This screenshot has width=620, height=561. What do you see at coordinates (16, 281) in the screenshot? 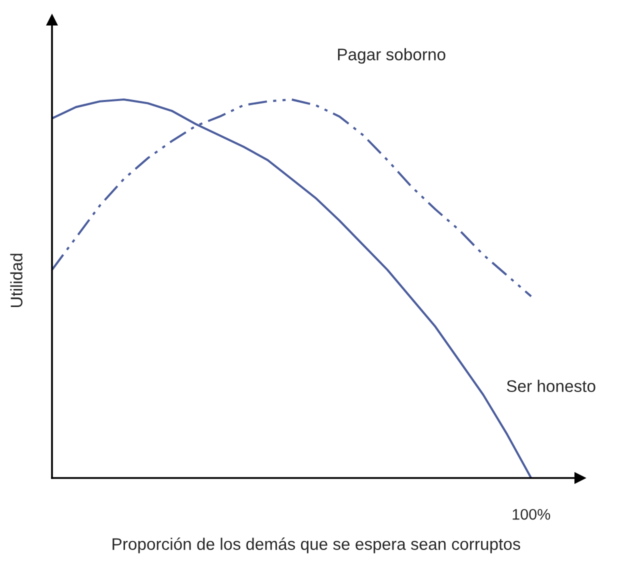
I see `y-axis-title: Utilidad` at bounding box center [16, 281].